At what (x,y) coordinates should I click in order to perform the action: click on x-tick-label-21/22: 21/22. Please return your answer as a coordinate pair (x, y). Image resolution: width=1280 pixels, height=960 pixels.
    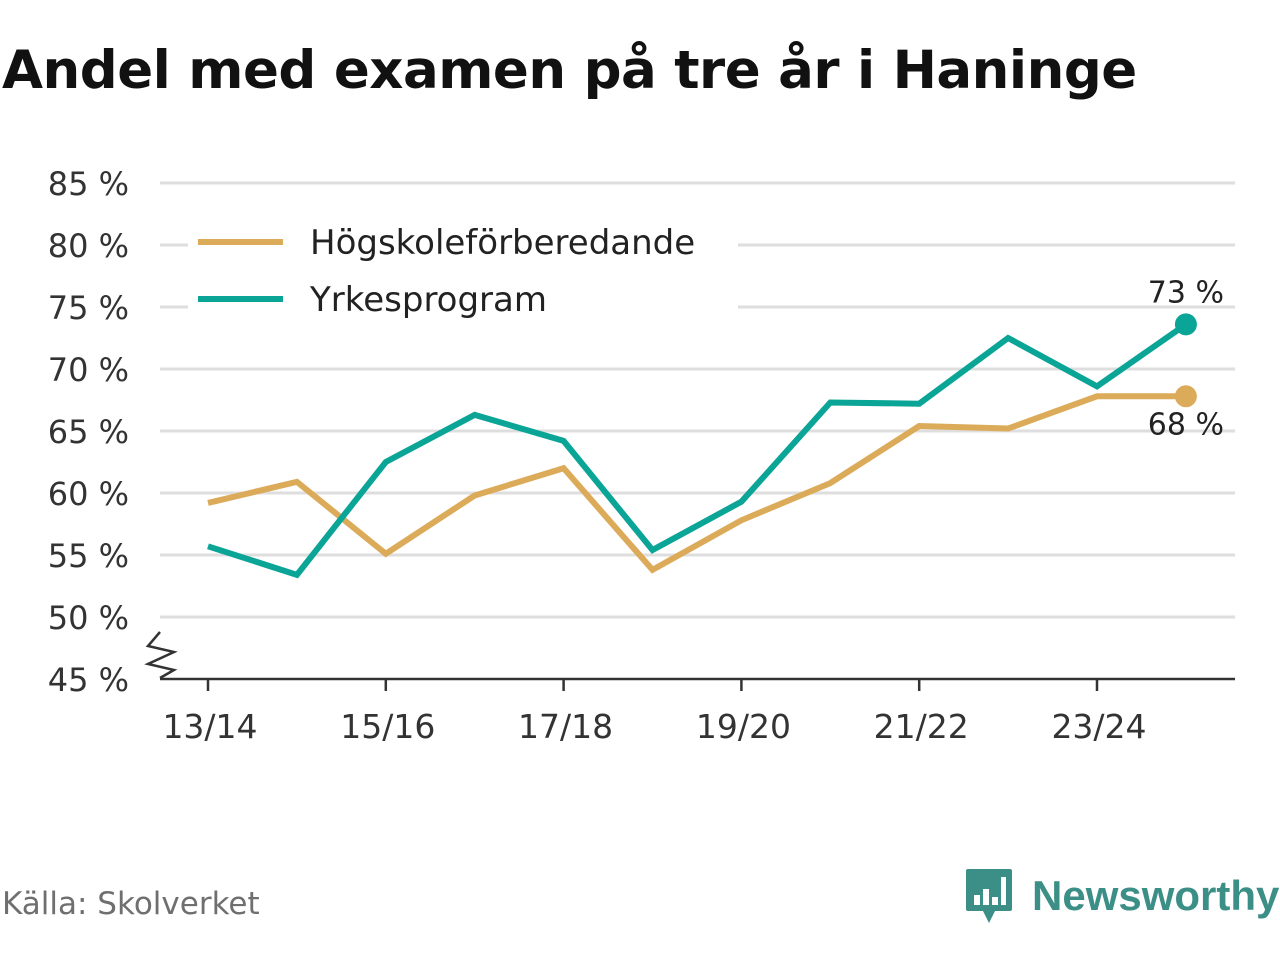
    Looking at the image, I should click on (921, 726).